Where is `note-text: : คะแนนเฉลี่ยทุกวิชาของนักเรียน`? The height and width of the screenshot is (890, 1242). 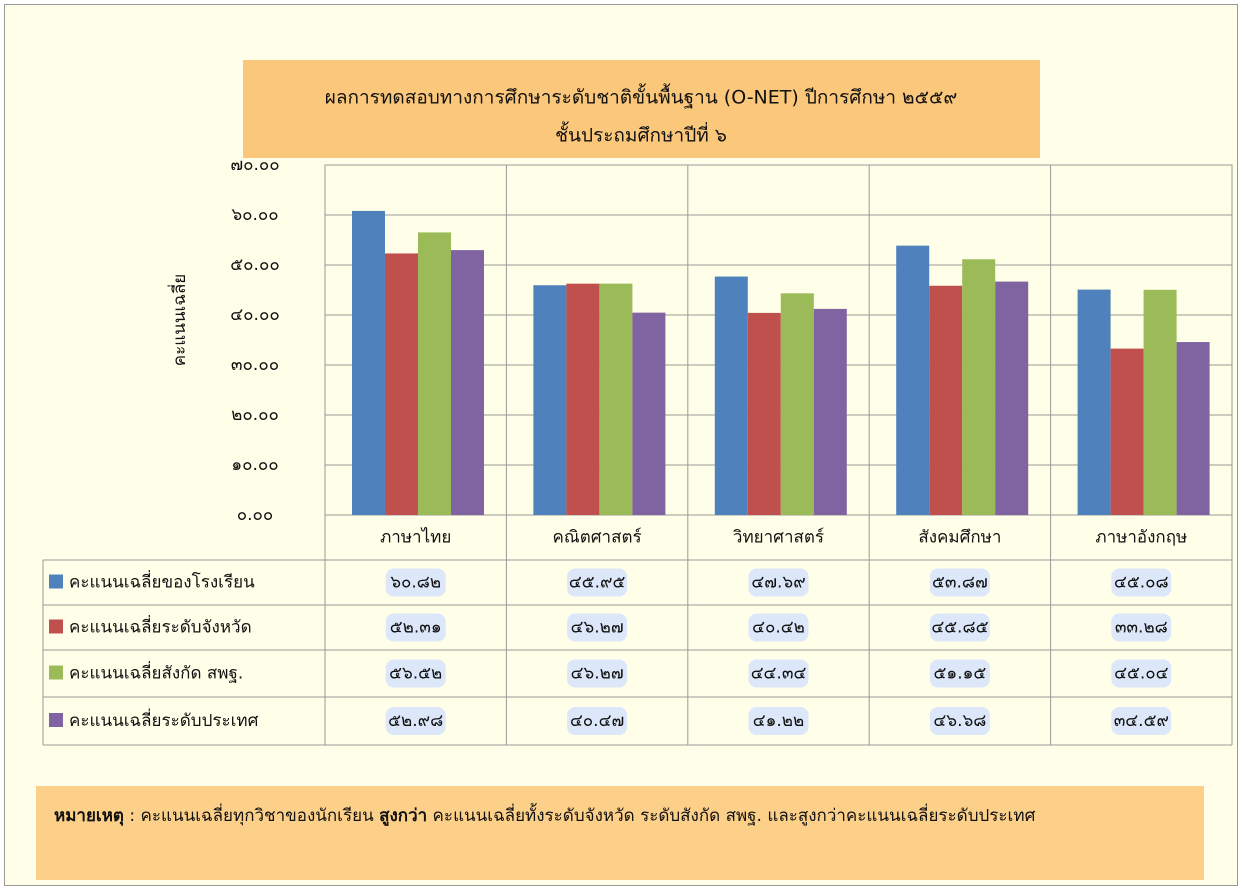 note-text: : คะแนนเฉลี่ยทุกวิชาของนักเรียน is located at coordinates (251, 816).